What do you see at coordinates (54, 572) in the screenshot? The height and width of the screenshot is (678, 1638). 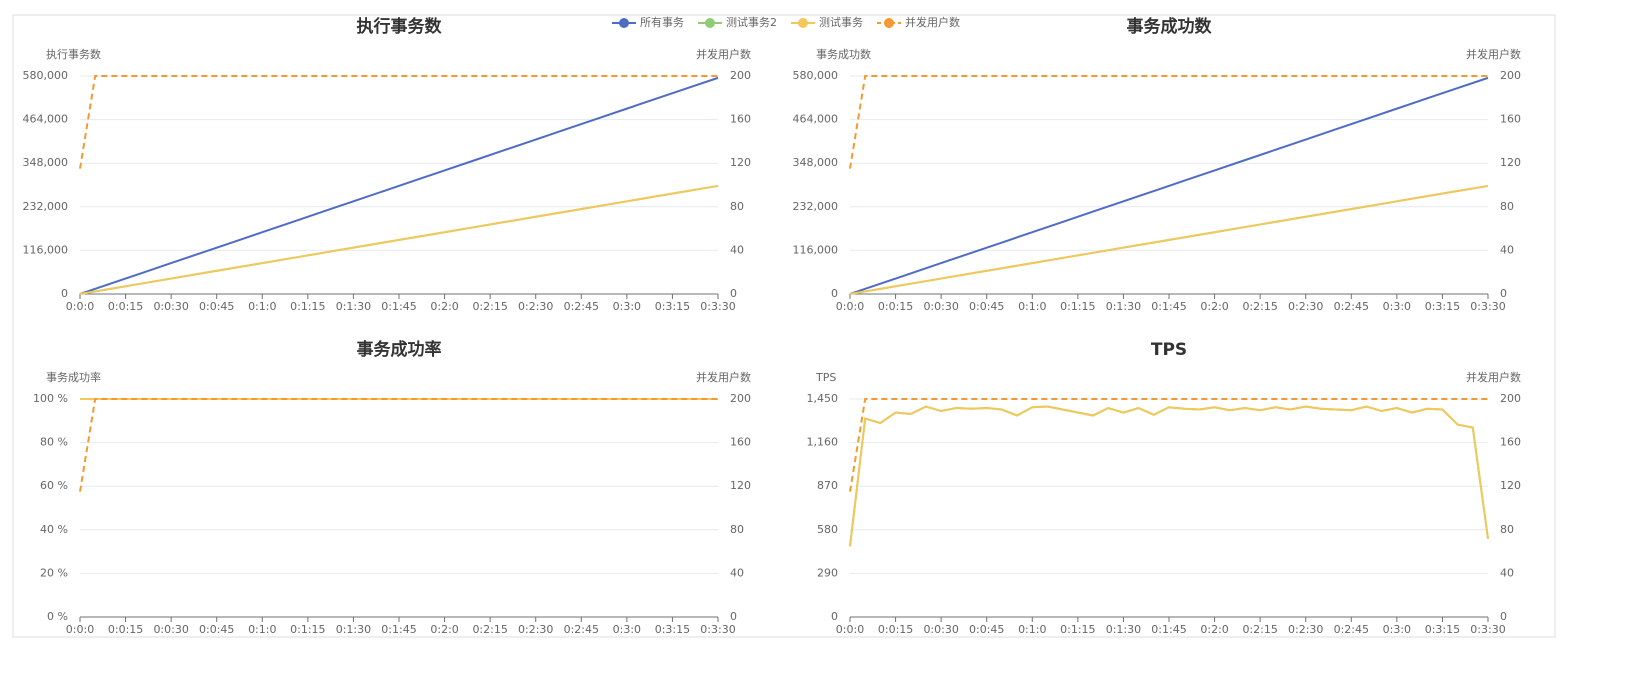 I see `y-tick-label: 20 %` at bounding box center [54, 572].